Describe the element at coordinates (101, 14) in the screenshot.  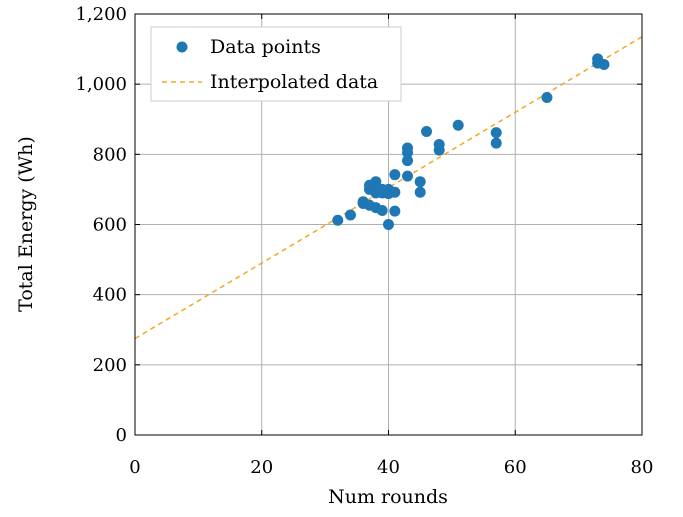
I see `y-tick-label: 1,200` at that location.